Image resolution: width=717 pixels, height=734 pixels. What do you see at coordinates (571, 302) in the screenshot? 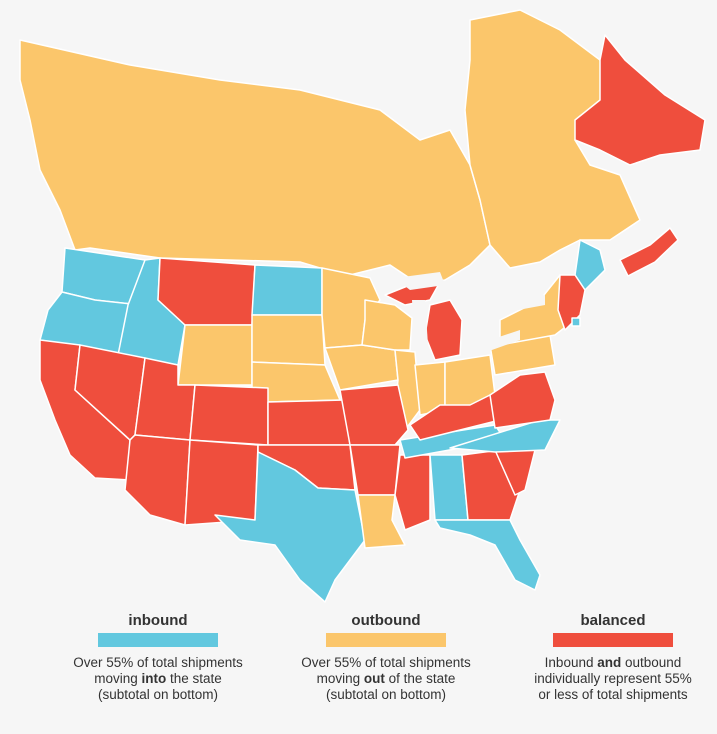
I see `region-new-england` at bounding box center [571, 302].